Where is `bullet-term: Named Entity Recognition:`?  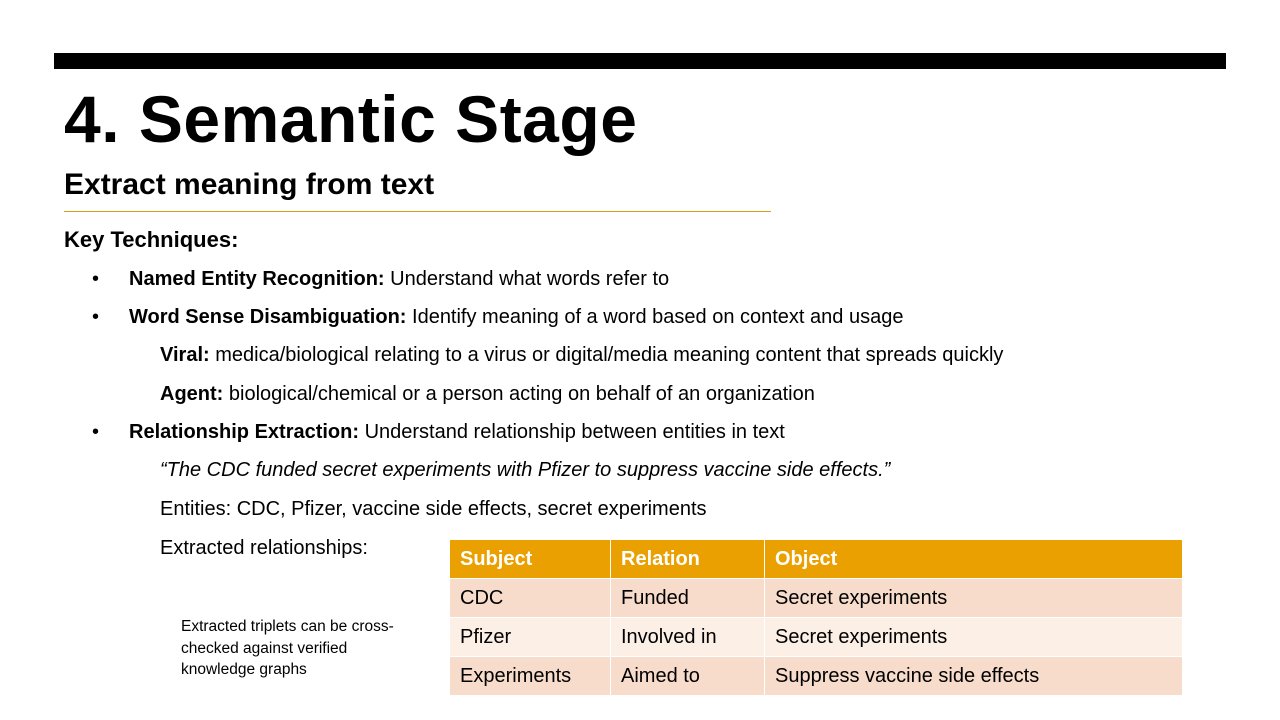
bullet-term: Named Entity Recognition: is located at coordinates (257, 279).